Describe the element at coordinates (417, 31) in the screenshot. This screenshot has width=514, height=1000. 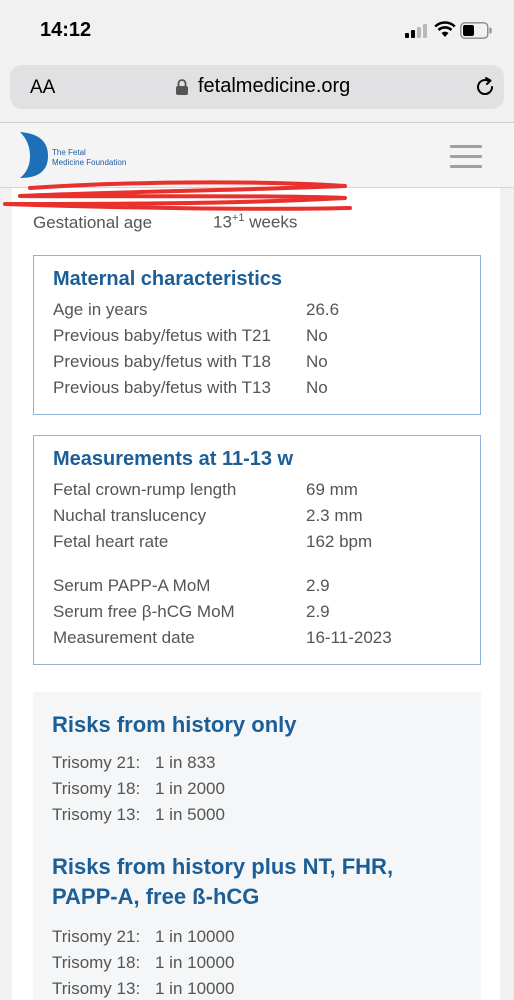
I see `cellular-signal-icon` at that location.